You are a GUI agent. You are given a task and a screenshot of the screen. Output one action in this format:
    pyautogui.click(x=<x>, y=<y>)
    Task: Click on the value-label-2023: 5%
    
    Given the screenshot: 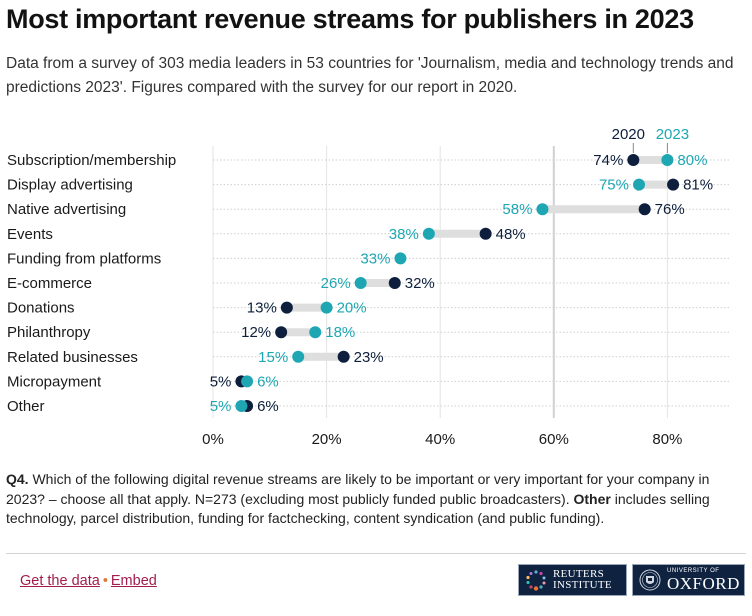 What is the action you would take?
    pyautogui.click(x=221, y=406)
    